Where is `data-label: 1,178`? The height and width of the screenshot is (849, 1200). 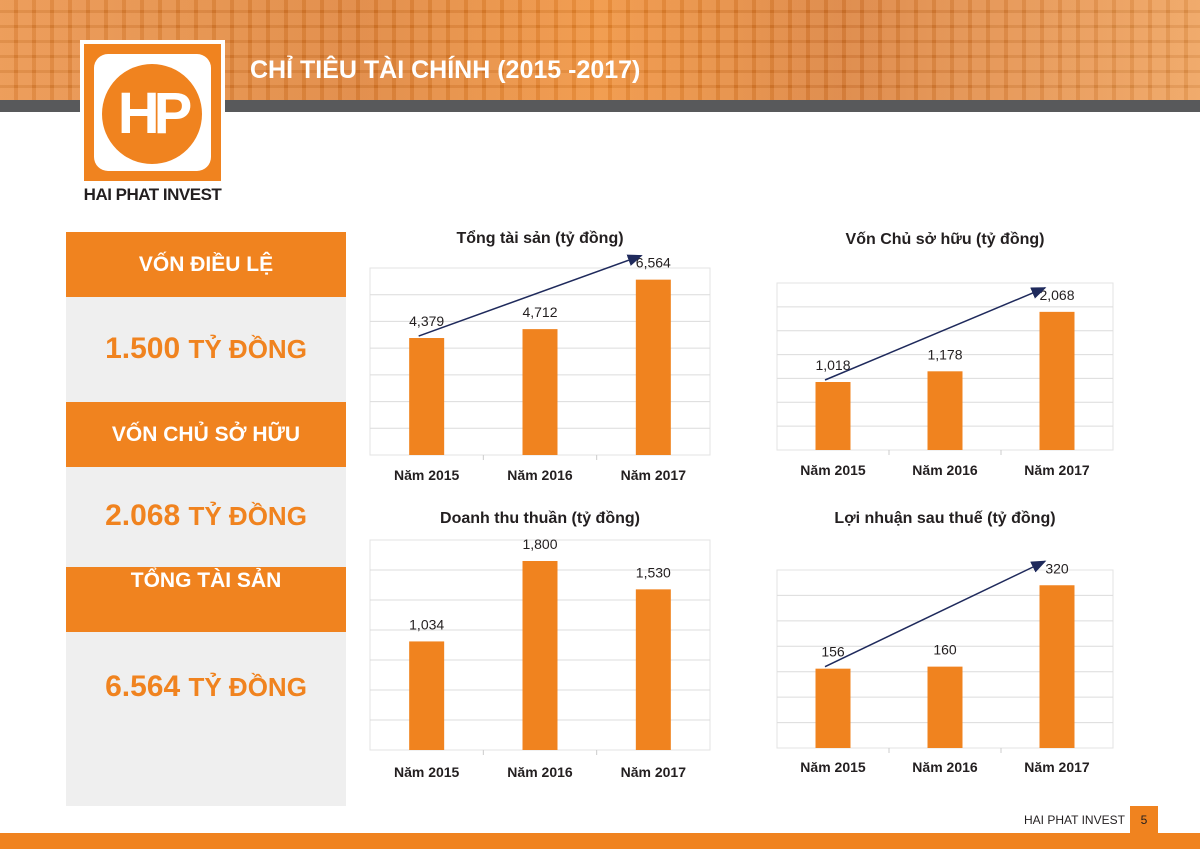 data-label: 1,178 is located at coordinates (944, 354).